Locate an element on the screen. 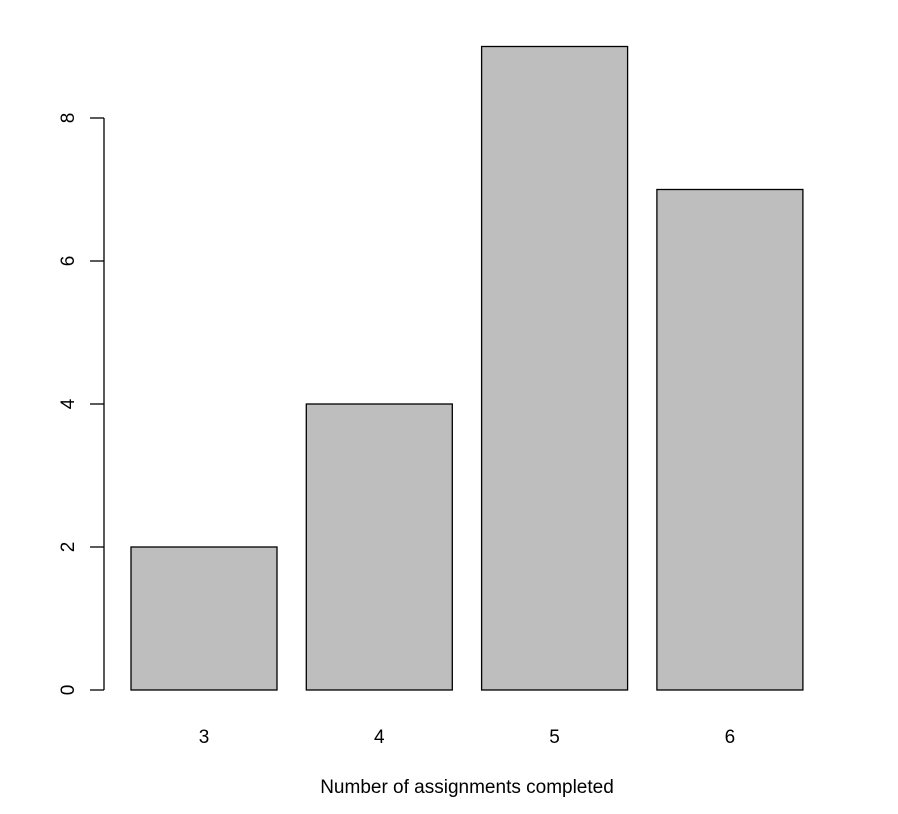 The height and width of the screenshot is (814, 898). y-tick-label-0: 0 is located at coordinates (68, 690).